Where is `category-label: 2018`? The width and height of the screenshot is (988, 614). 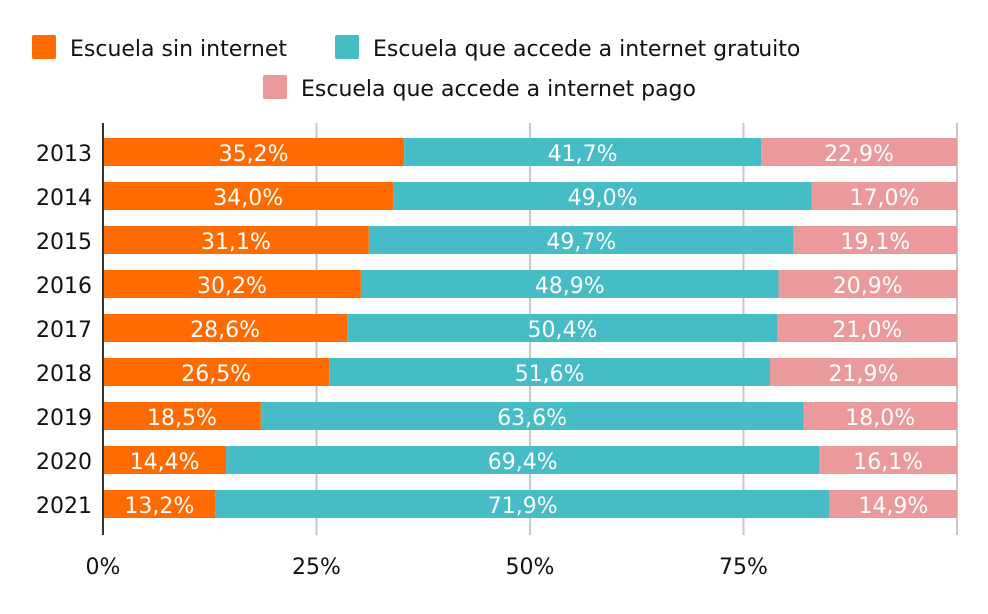 category-label: 2018 is located at coordinates (64, 374).